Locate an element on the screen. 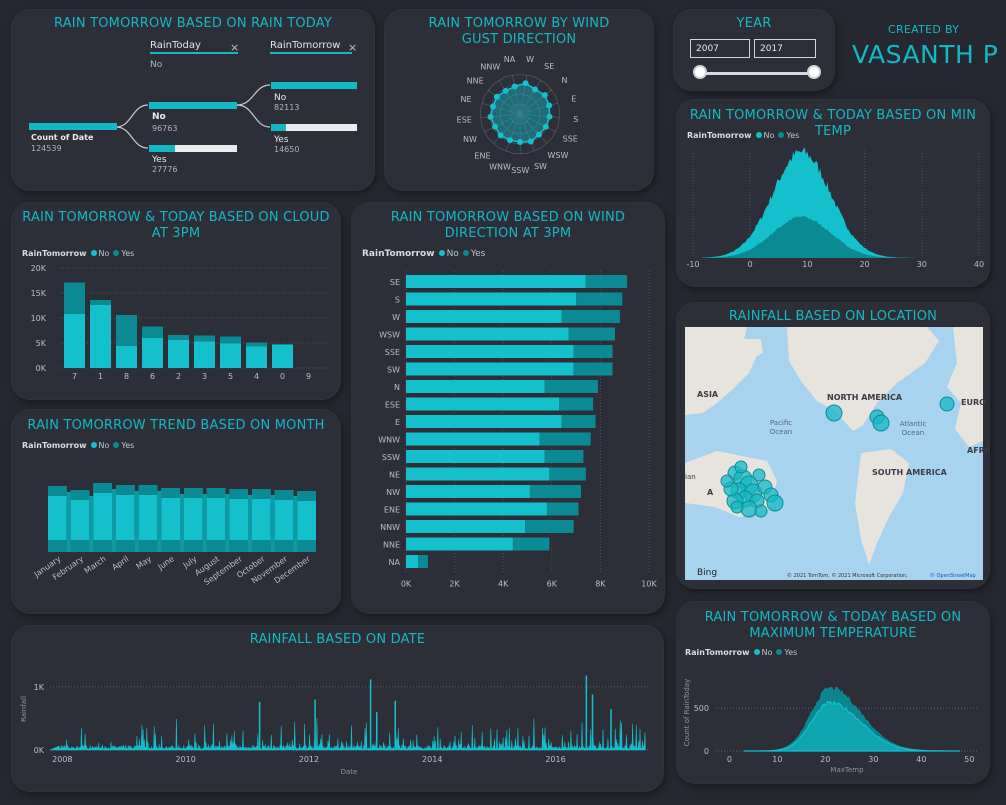  mintemp-x-tick: 0 is located at coordinates (750, 264).